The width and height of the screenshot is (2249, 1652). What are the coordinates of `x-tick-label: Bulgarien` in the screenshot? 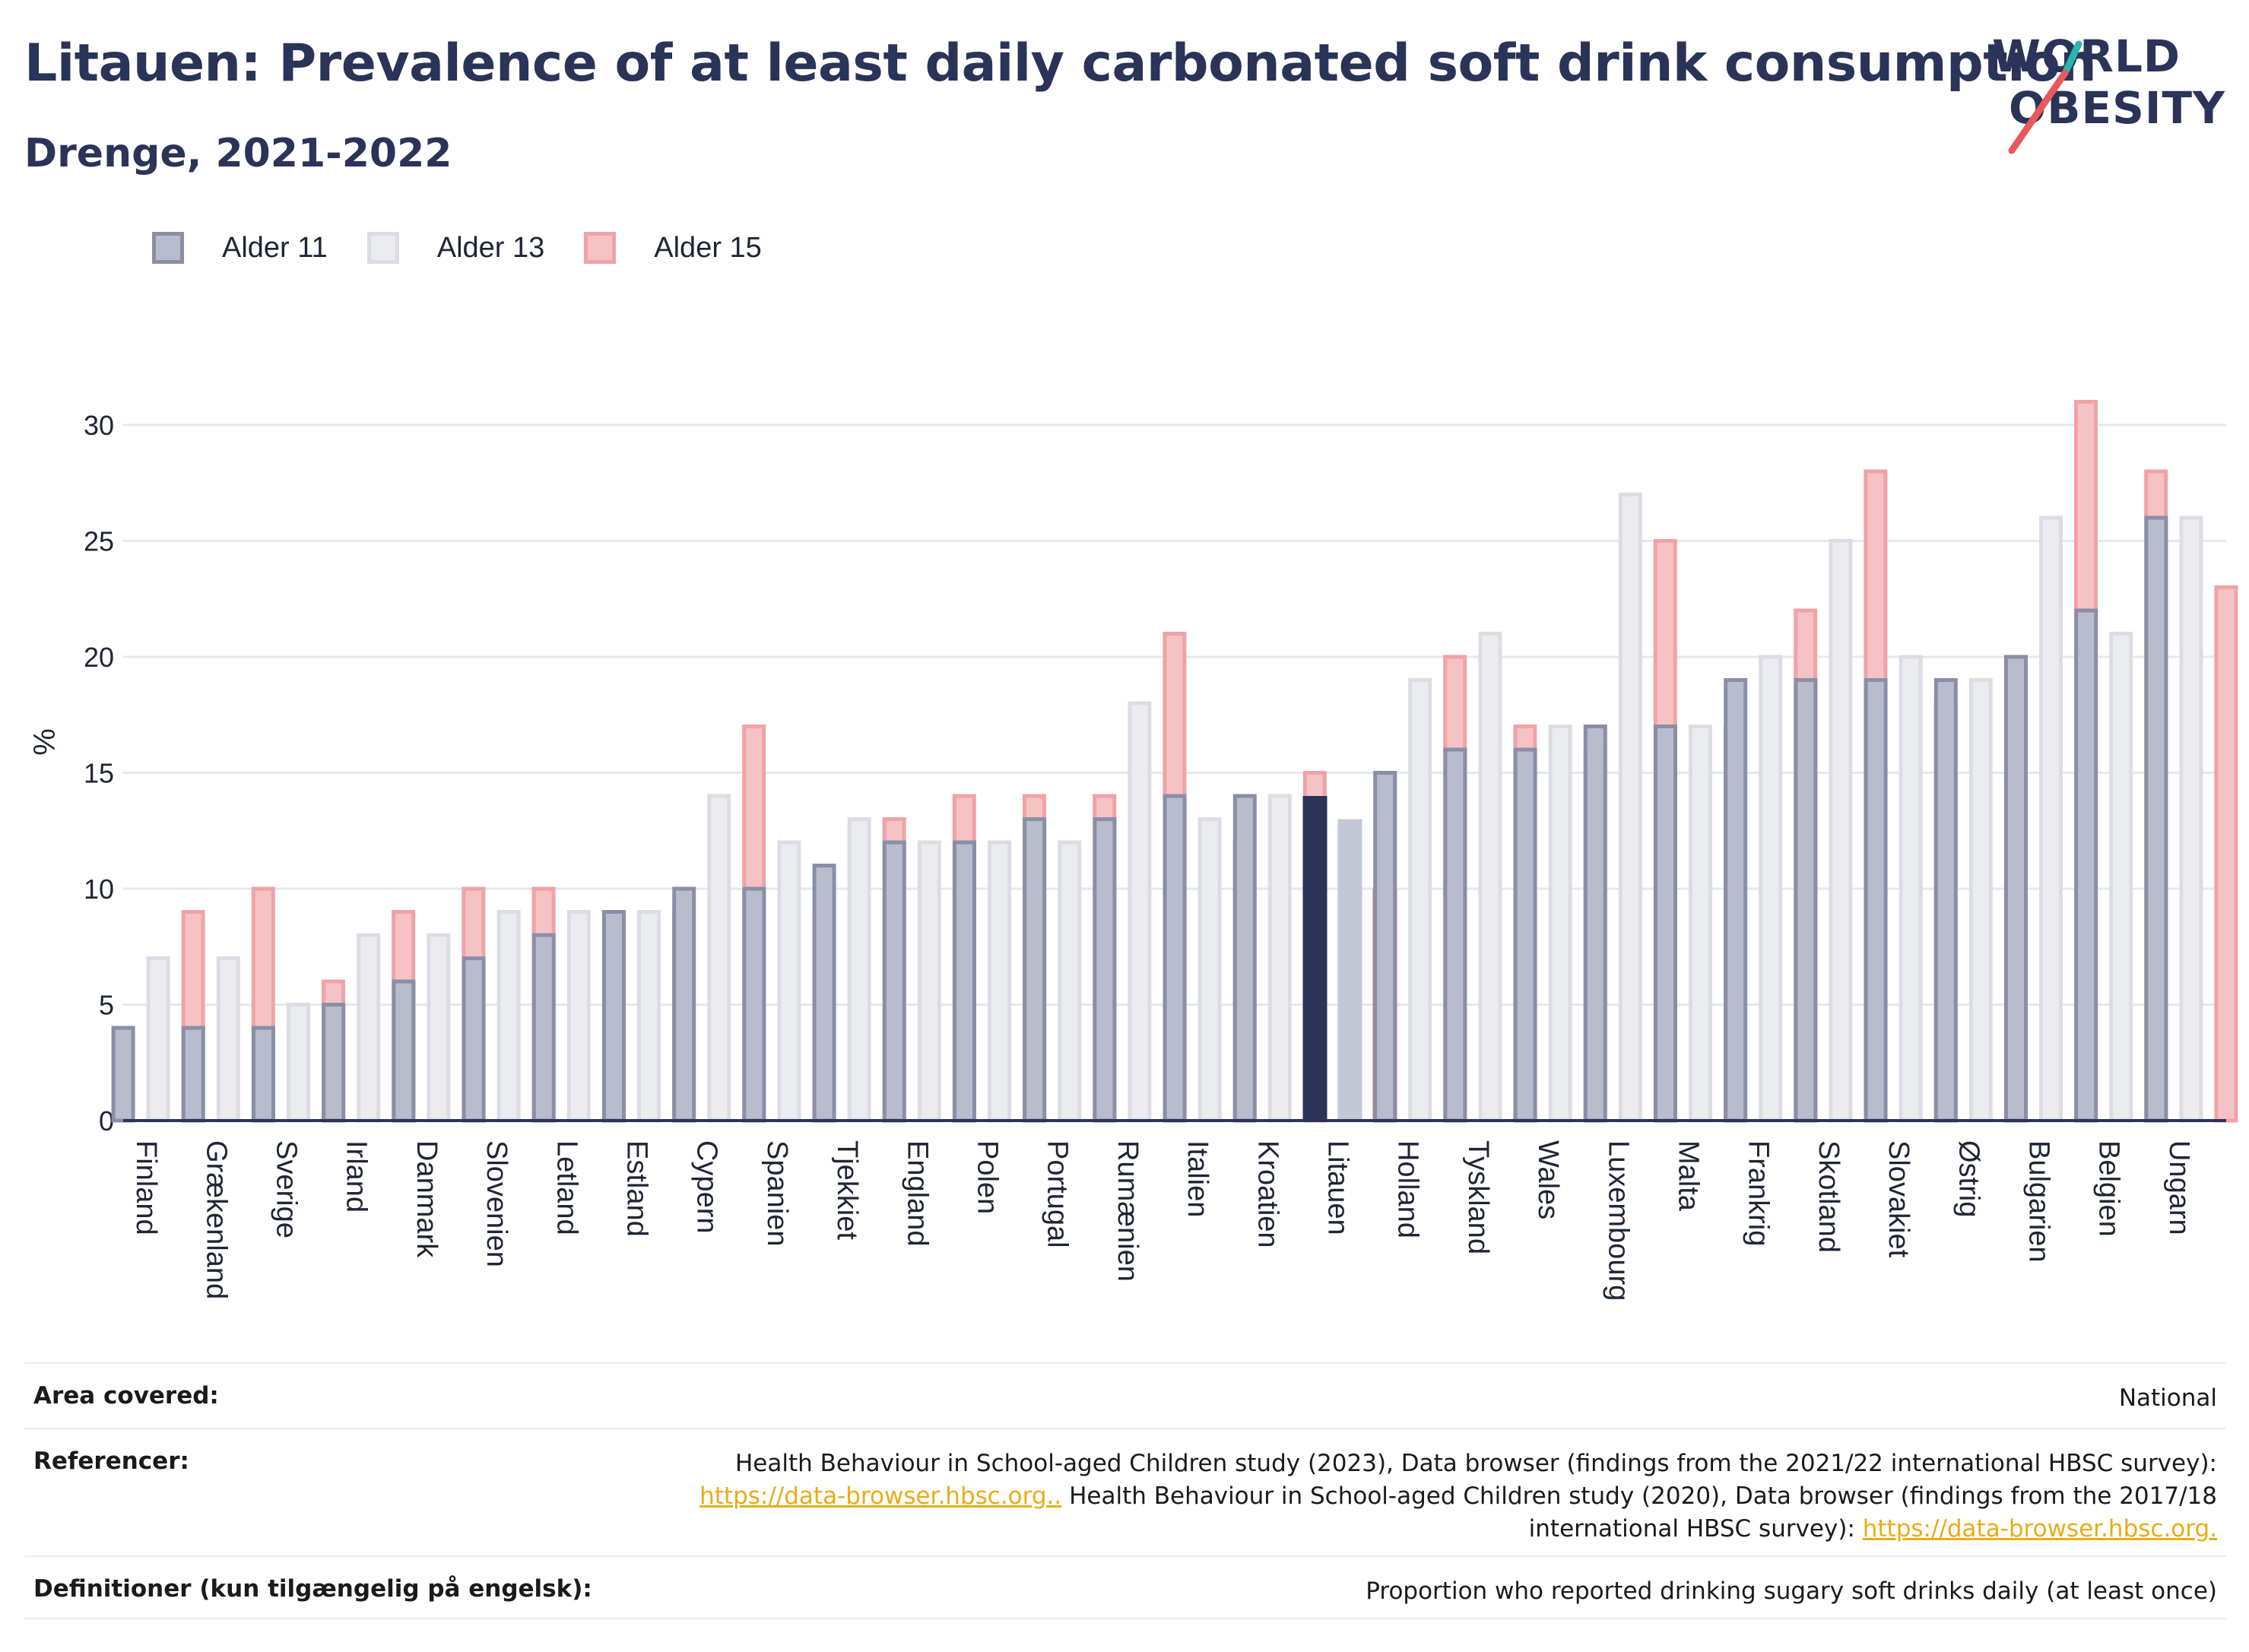 It's located at (2039, 1201).